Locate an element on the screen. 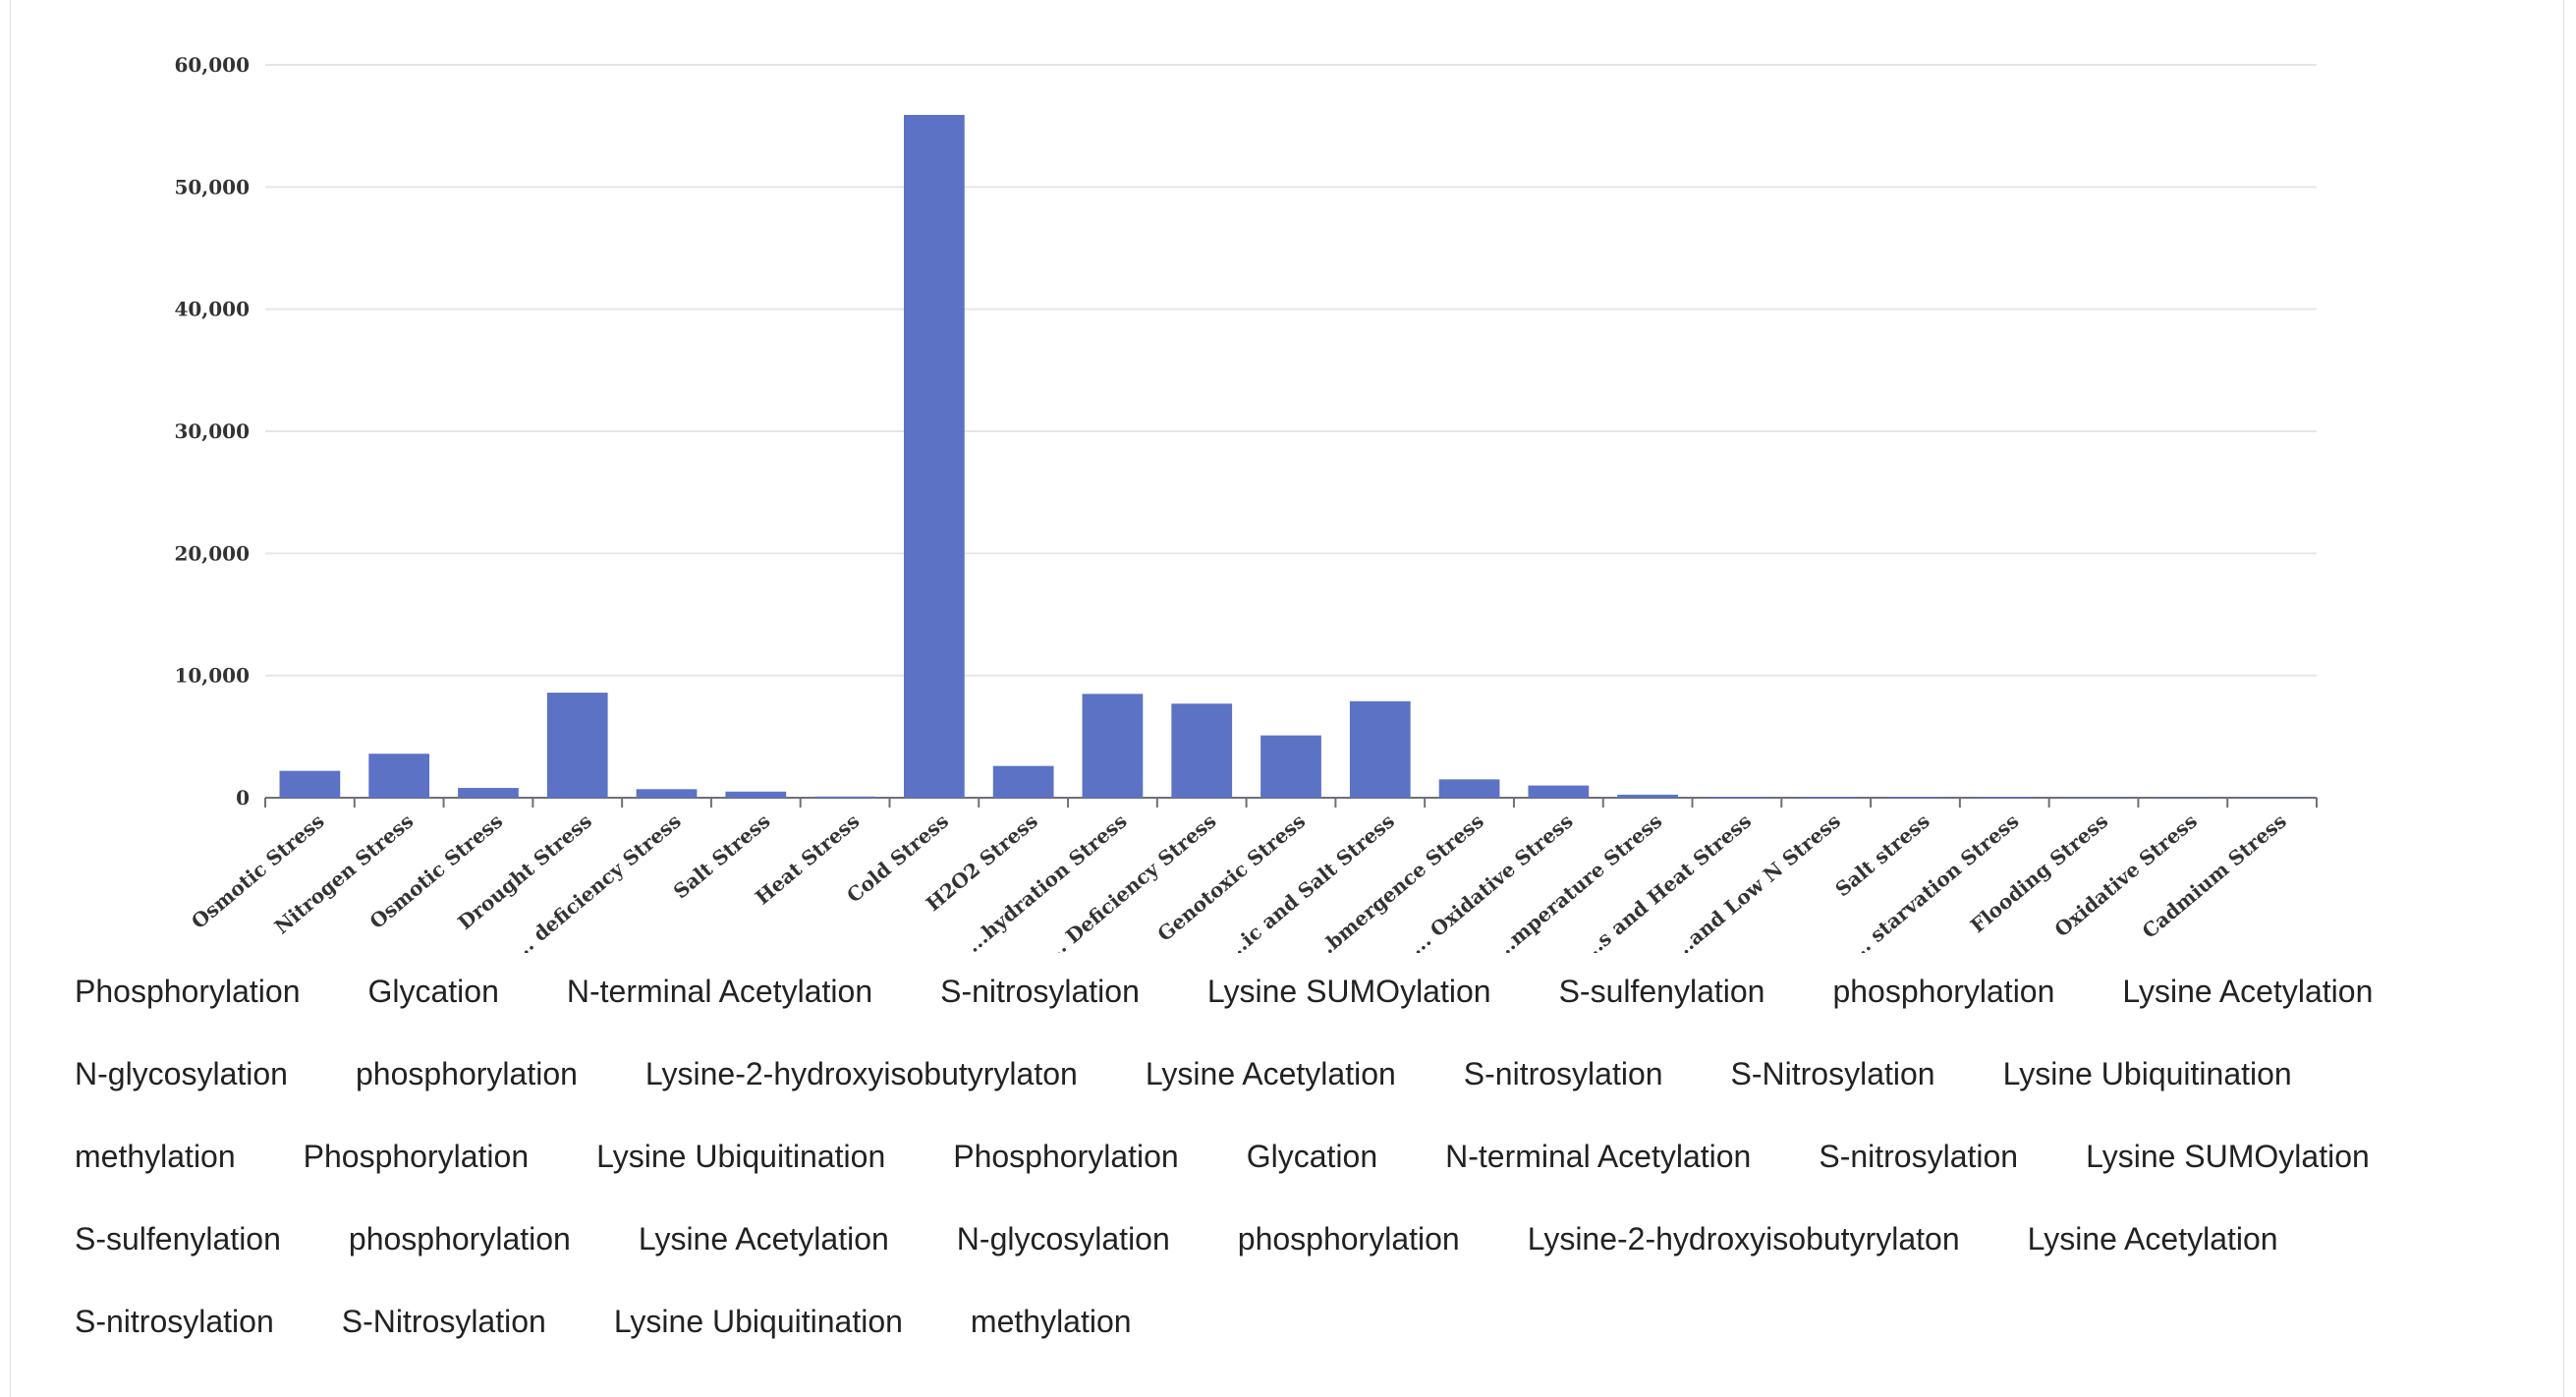 The image size is (2576, 1397). x-tick-label: ... deficiency Stress is located at coordinates (597, 881).